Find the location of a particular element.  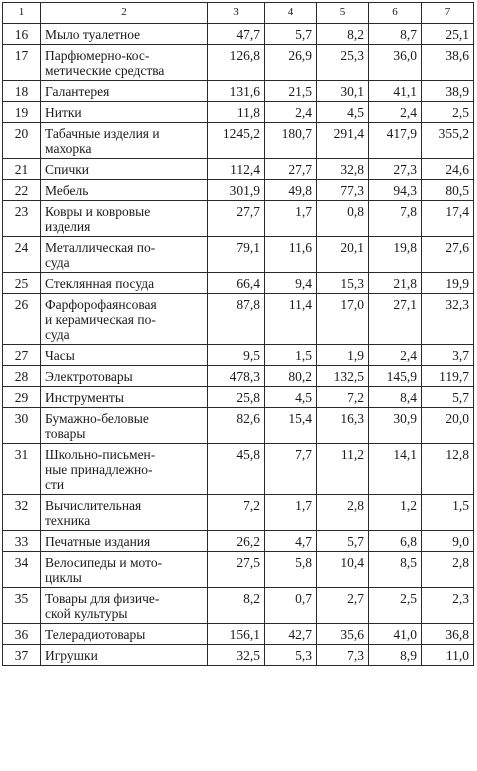

value-cell-col3: 82,6 is located at coordinates (236, 425).